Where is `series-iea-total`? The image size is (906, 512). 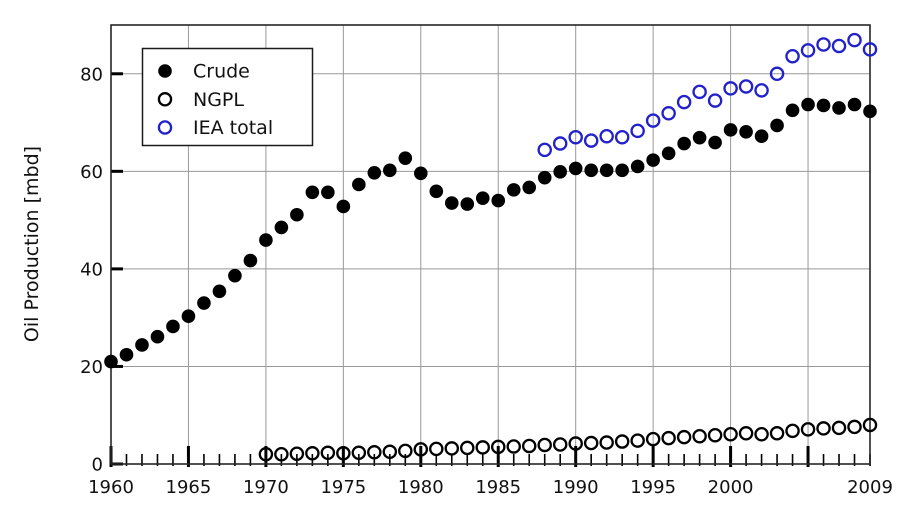
series-iea-total is located at coordinates (707, 95).